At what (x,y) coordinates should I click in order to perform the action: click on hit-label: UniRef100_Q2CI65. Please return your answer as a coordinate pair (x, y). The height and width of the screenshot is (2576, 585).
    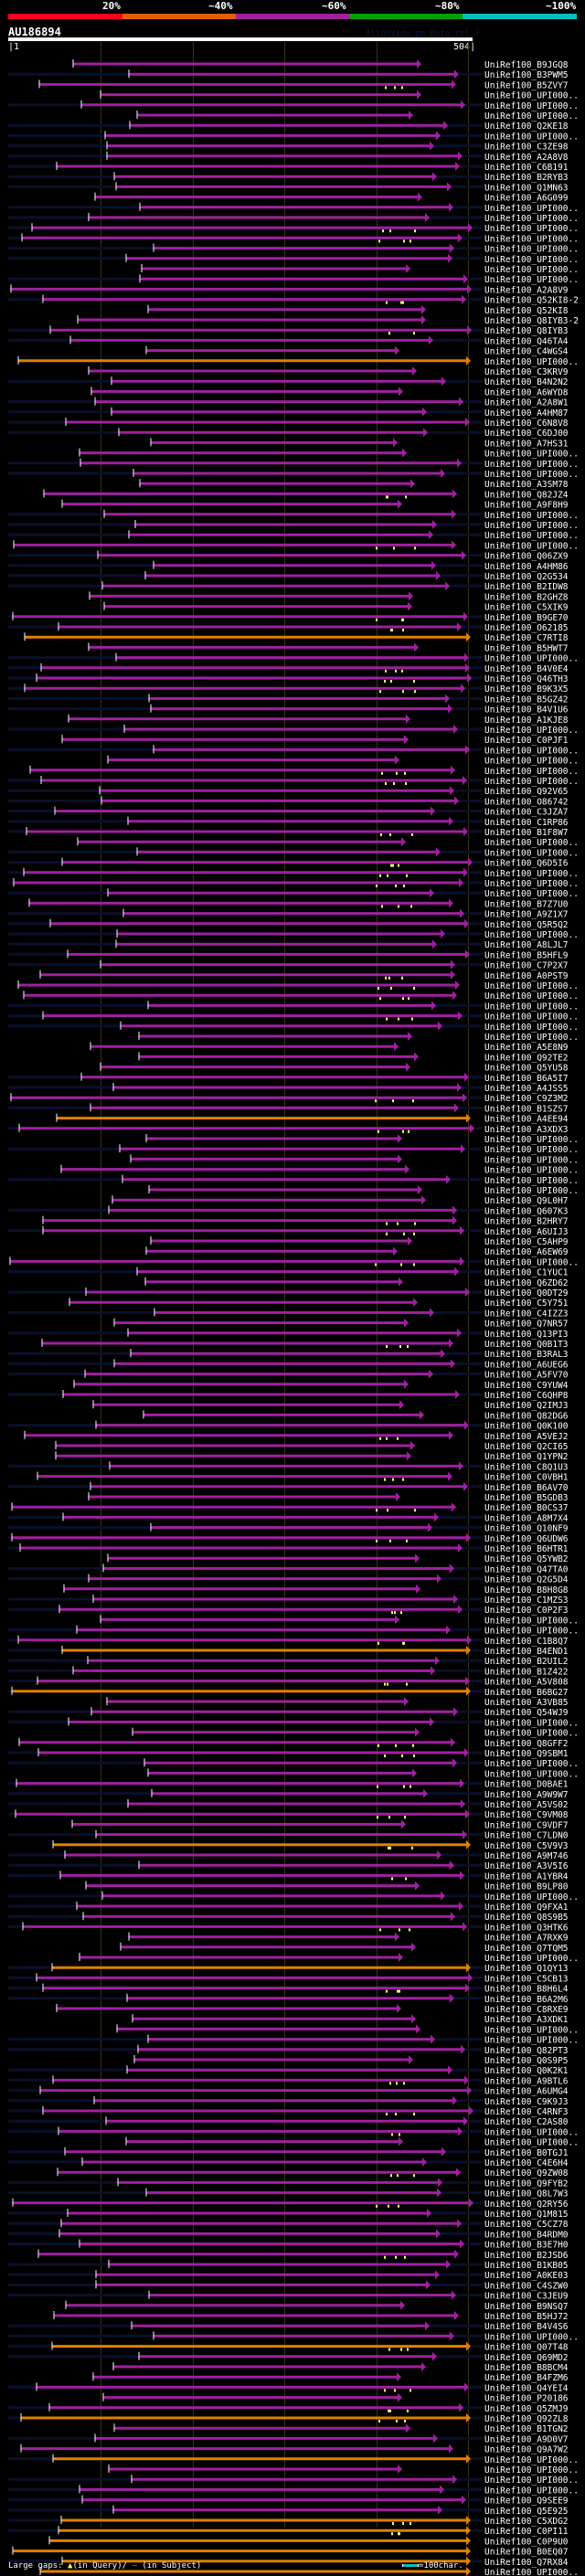
    Looking at the image, I should click on (527, 1447).